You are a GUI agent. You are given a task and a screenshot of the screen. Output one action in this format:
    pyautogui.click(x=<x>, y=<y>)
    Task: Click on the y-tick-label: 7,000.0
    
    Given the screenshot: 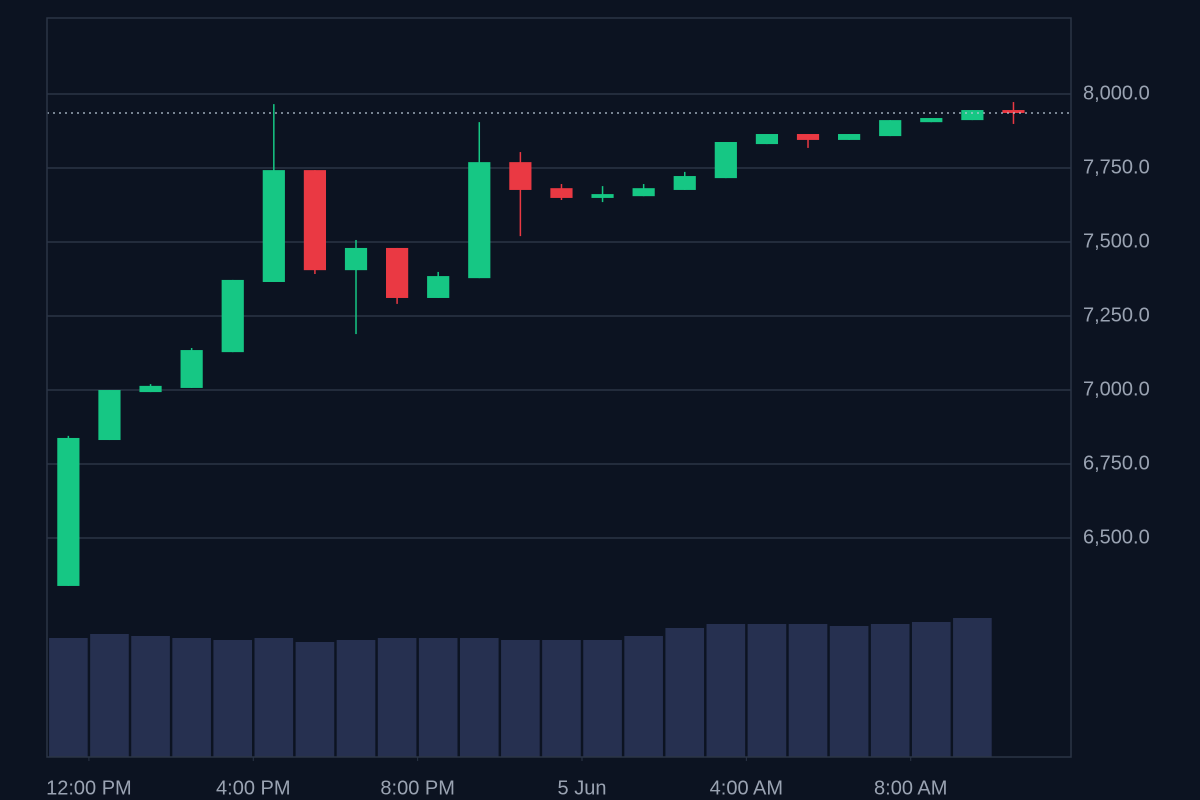 What is the action you would take?
    pyautogui.click(x=1116, y=389)
    